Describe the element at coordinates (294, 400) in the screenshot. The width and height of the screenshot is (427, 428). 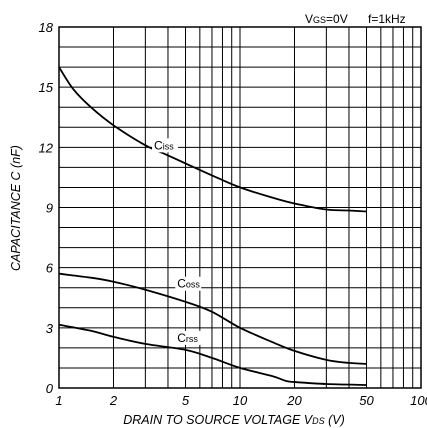
I see `x-tick-label: 20` at that location.